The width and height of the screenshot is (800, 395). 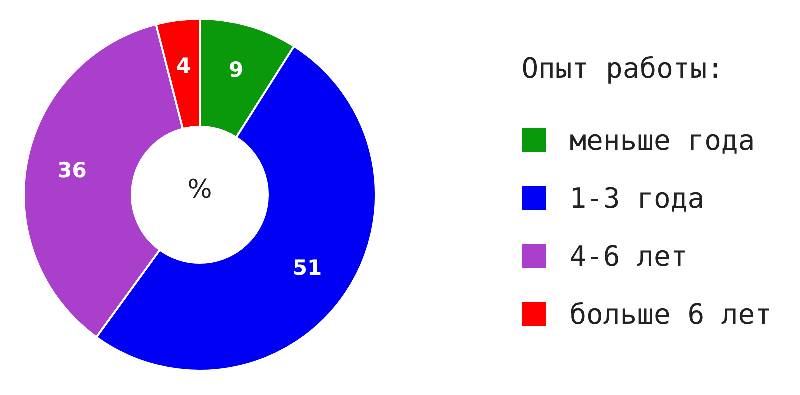 I want to click on data-label: 4, so click(x=184, y=66).